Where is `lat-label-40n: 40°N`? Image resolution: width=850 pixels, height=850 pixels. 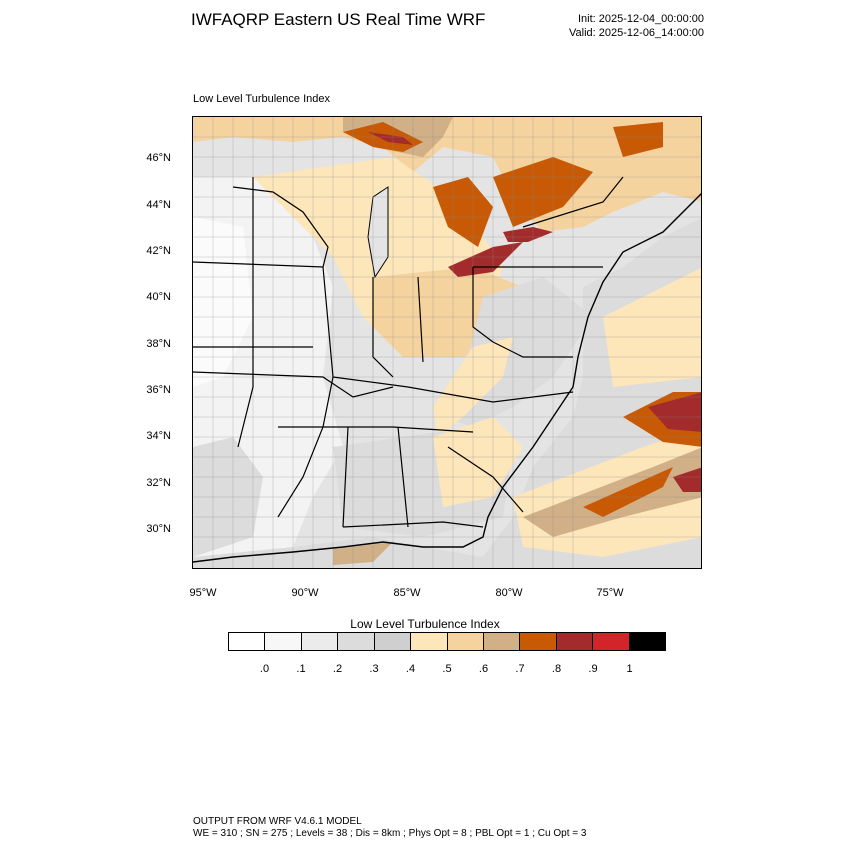 lat-label-40n: 40°N is located at coordinates (158, 297).